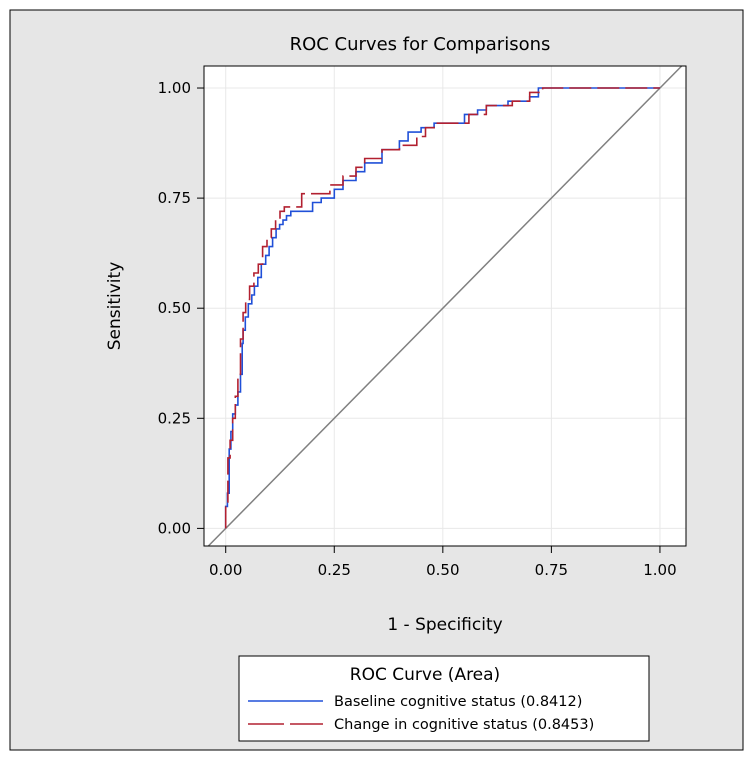 The width and height of the screenshot is (755, 760). I want to click on x-tick-label: 0.75, so click(551, 570).